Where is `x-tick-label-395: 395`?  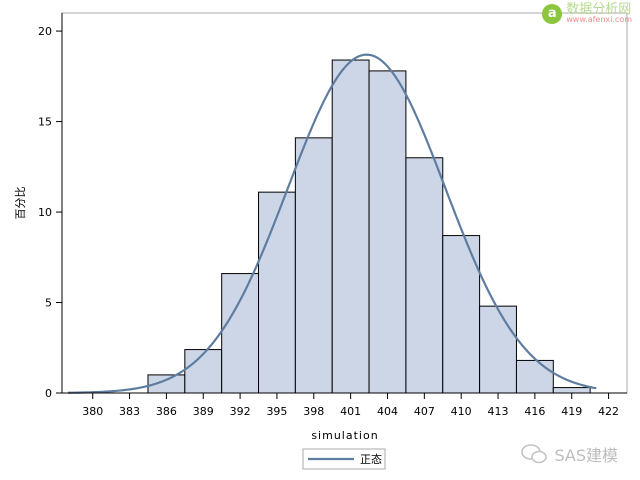 x-tick-label-395: 395 is located at coordinates (276, 411).